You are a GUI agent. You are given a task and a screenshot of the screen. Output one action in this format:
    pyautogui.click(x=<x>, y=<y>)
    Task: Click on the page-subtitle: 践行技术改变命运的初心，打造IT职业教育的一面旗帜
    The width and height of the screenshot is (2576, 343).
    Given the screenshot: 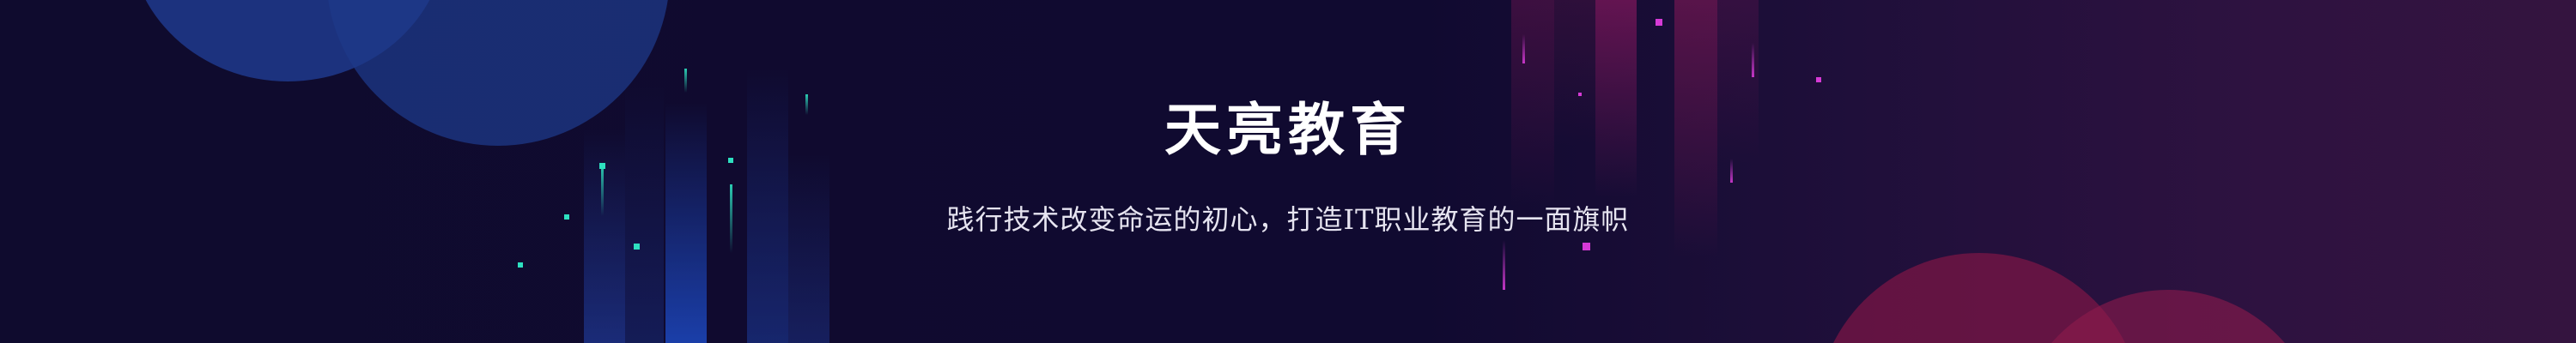 What is the action you would take?
    pyautogui.click(x=1288, y=220)
    